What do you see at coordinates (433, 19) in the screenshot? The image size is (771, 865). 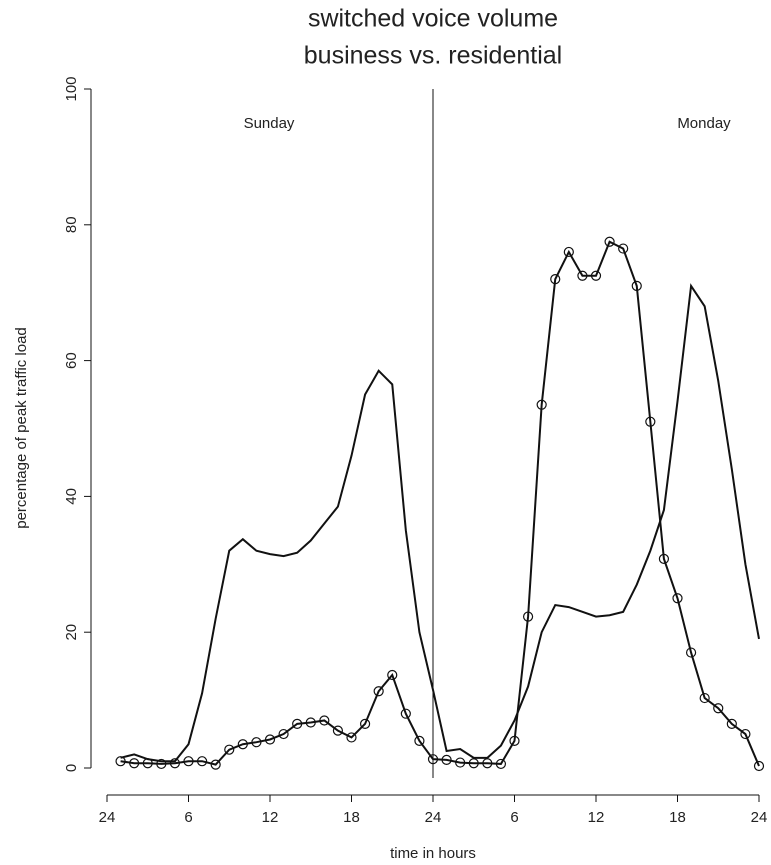 I see `chart-title: switched voice volume` at bounding box center [433, 19].